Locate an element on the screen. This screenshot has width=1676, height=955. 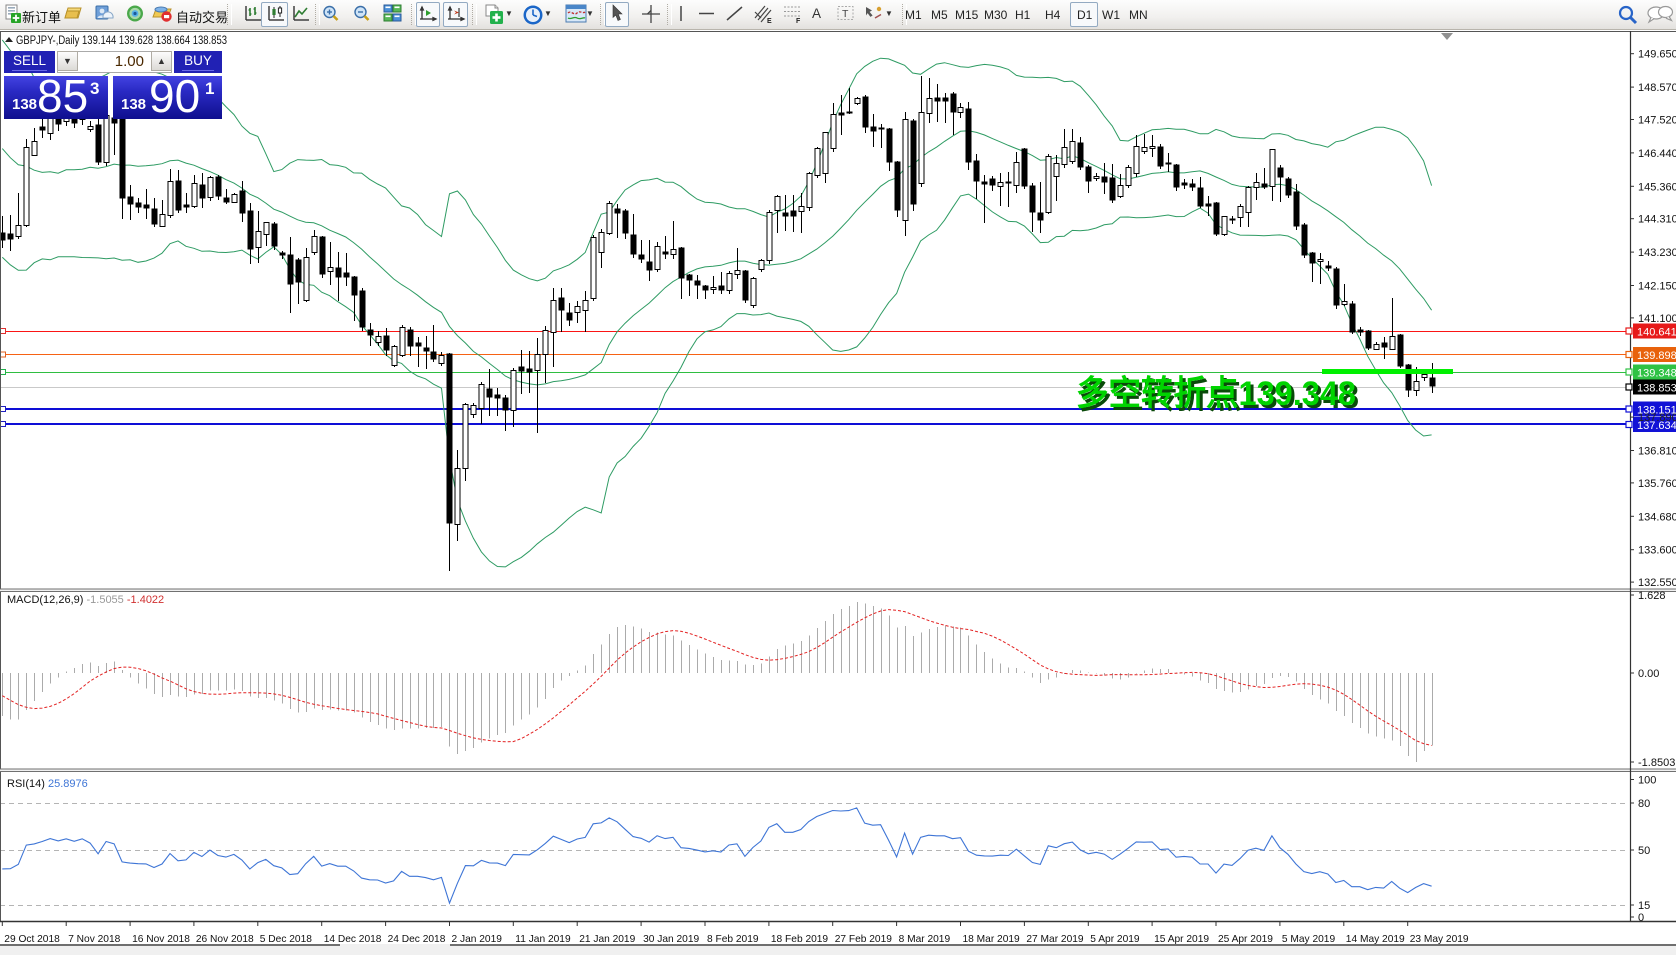
svg-text: 8 Mar 2019 is located at coordinates (925, 939).